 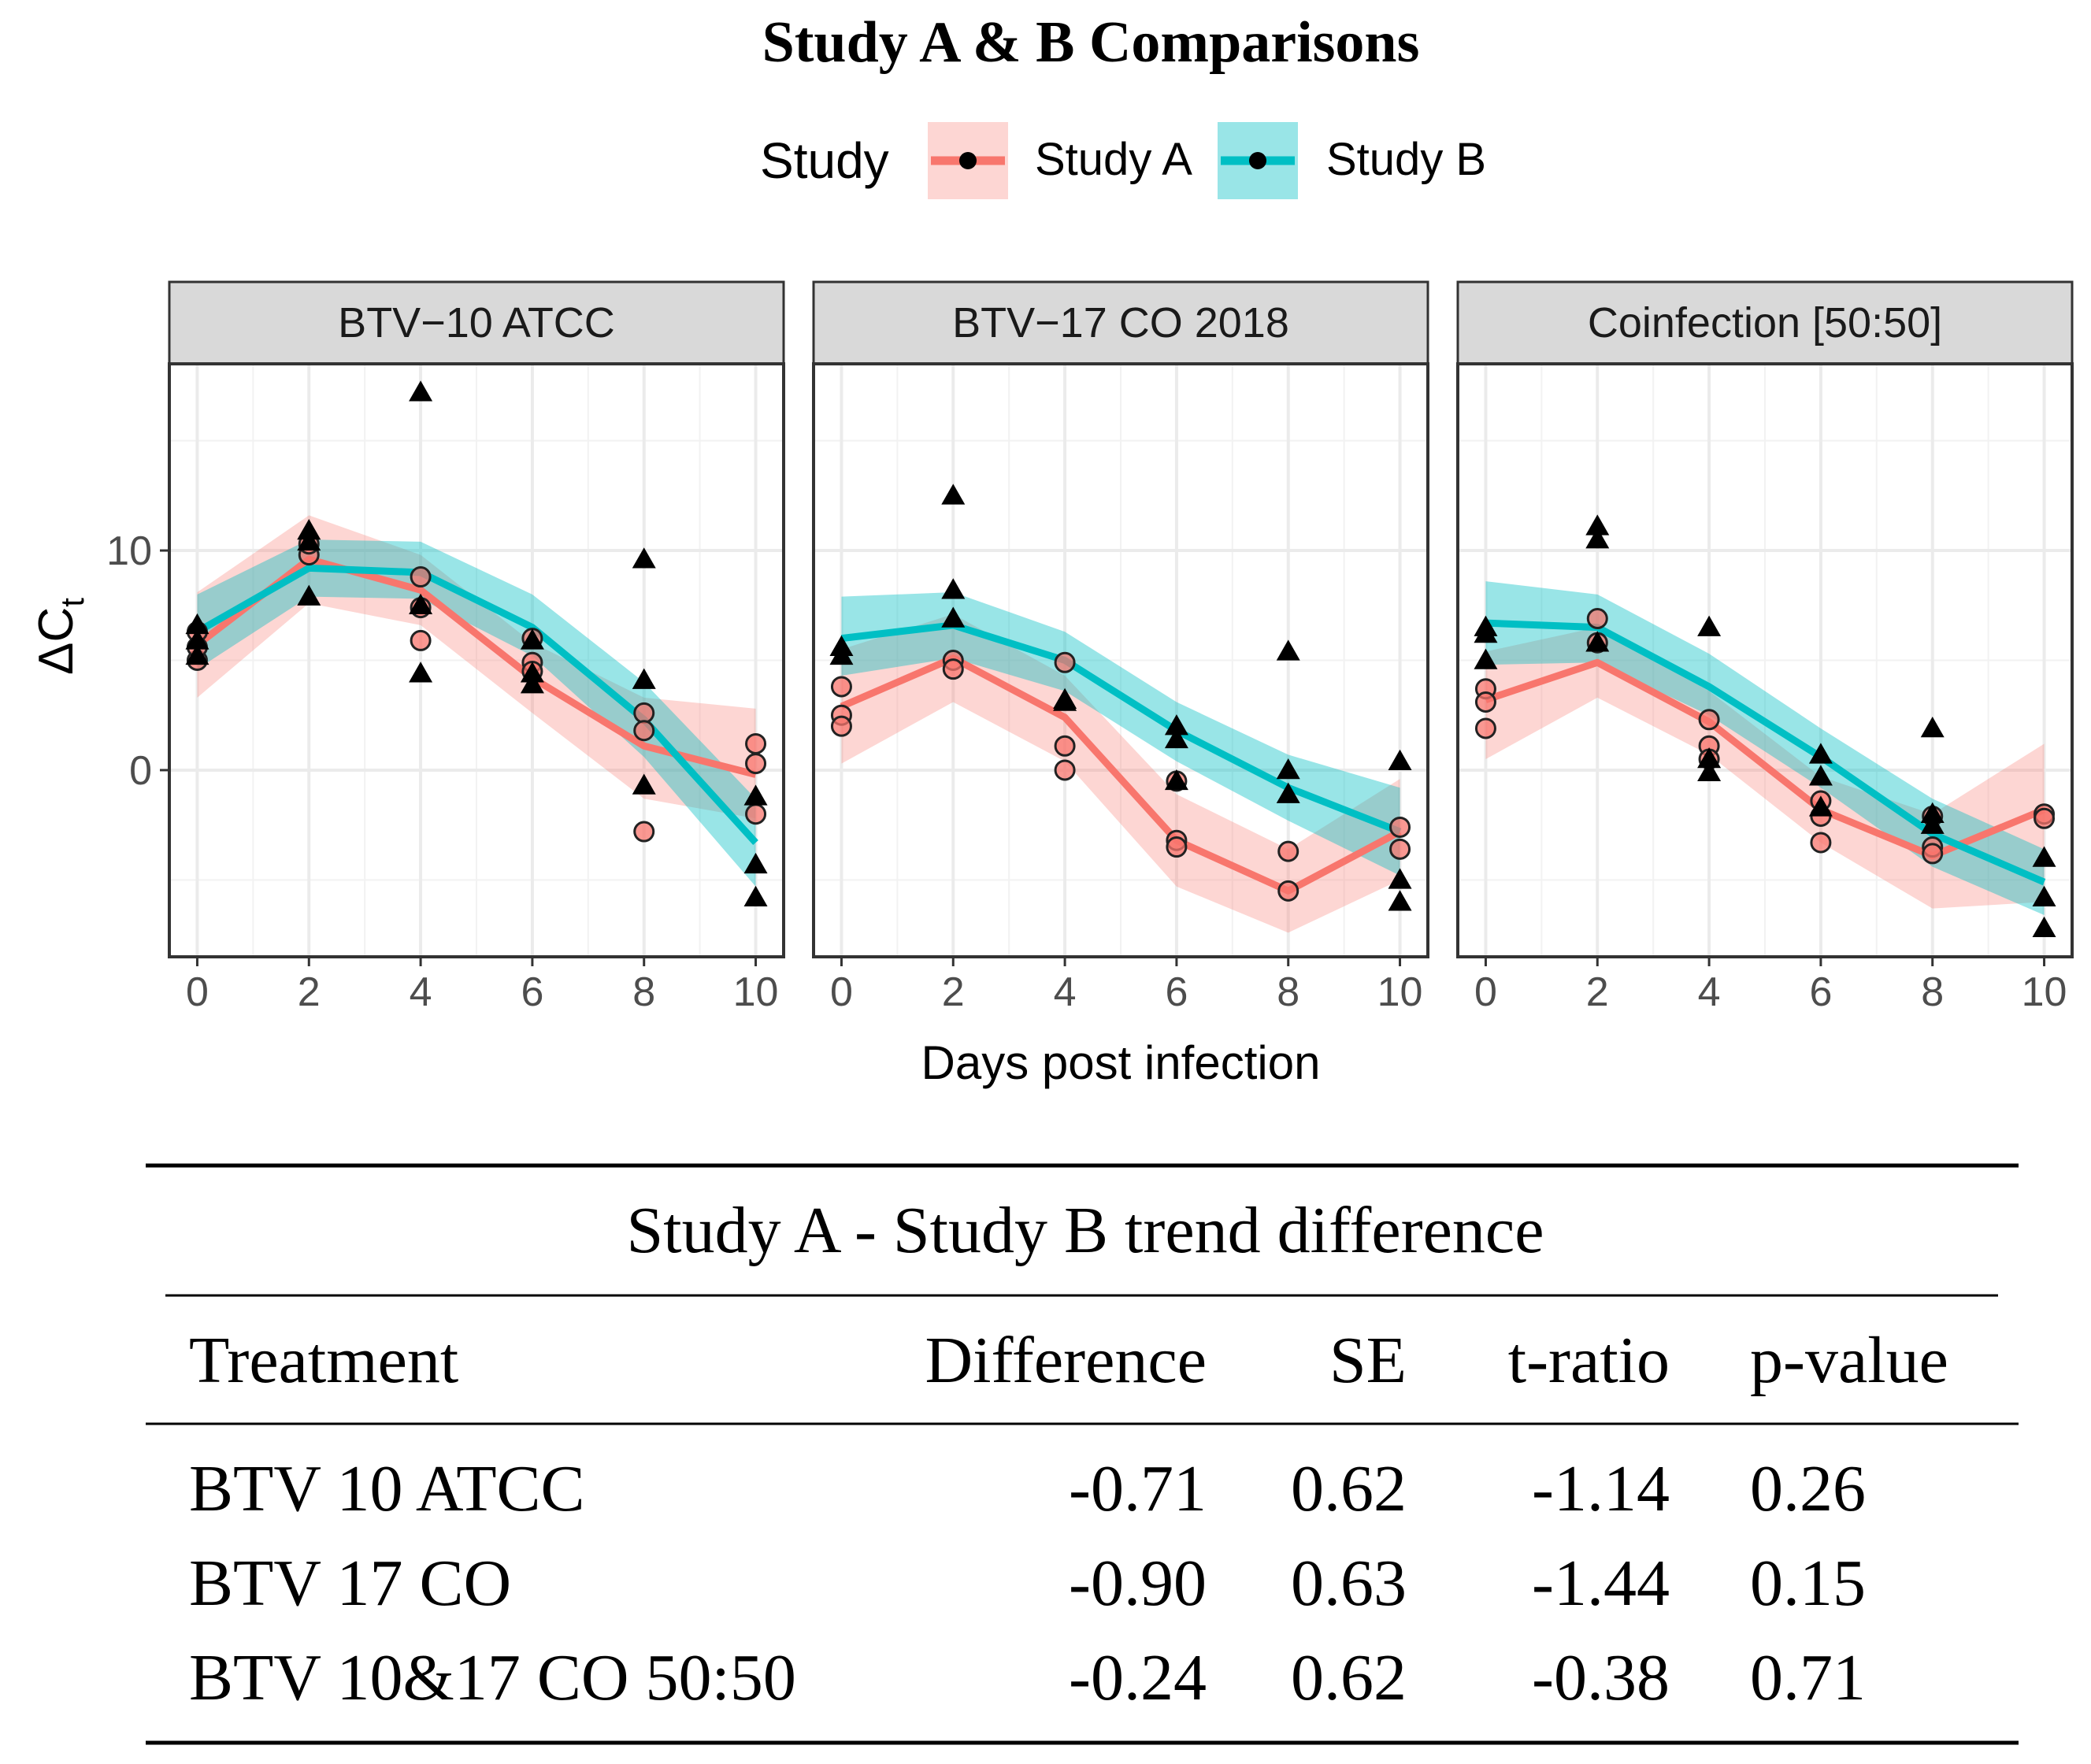 I want to click on table-cell-treatment: BTV 10&17 CO 50:50, so click(x=492, y=1677).